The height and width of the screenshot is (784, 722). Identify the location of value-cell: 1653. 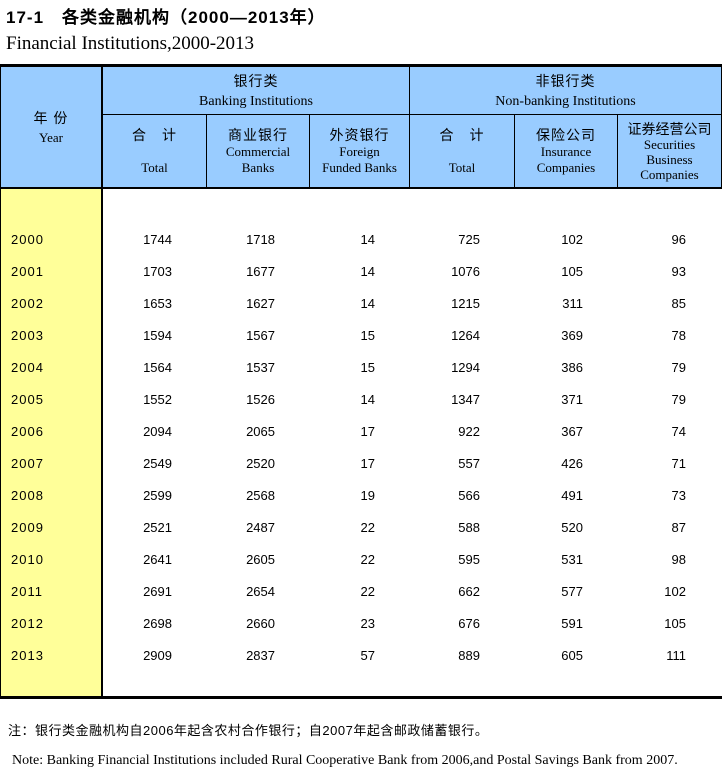
(157, 303).